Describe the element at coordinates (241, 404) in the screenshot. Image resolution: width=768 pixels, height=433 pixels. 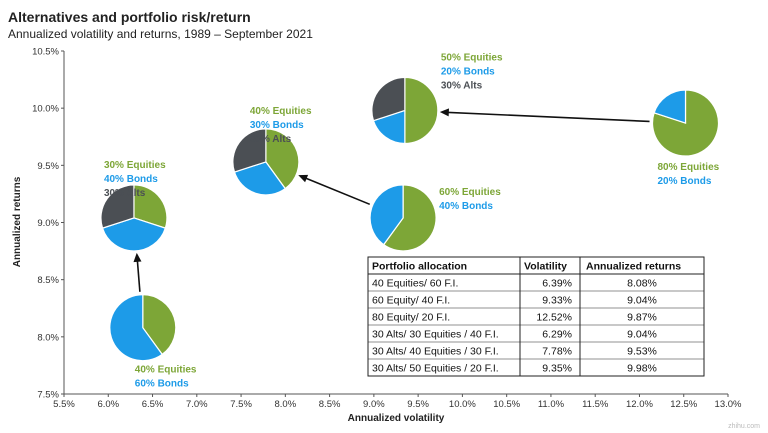
I see `x-tick-label: 7.5%` at that location.